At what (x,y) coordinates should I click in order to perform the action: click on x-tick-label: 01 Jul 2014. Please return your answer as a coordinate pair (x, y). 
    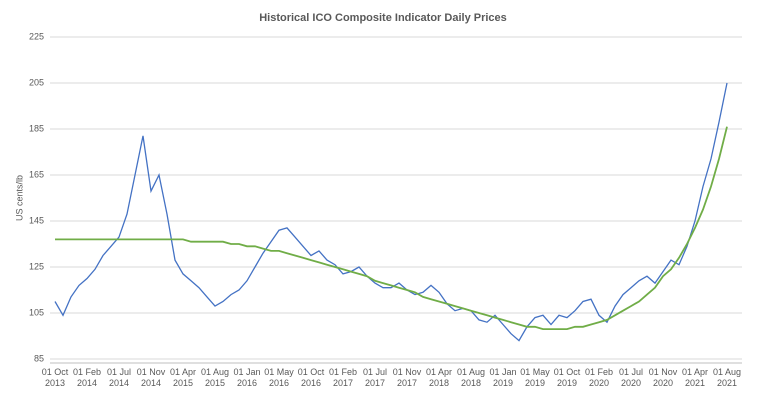
    Looking at the image, I should click on (119, 377).